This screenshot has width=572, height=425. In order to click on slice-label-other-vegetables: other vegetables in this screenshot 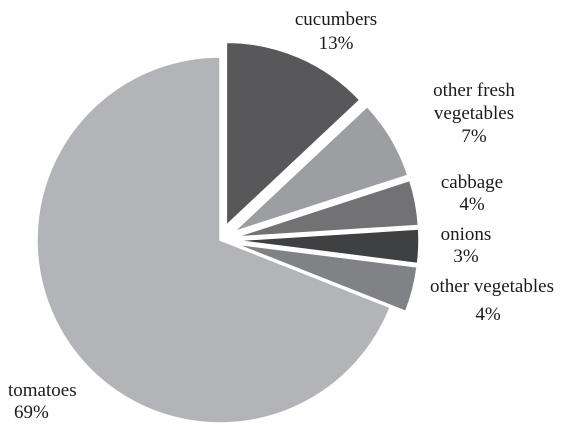, I will do `click(492, 286)`.